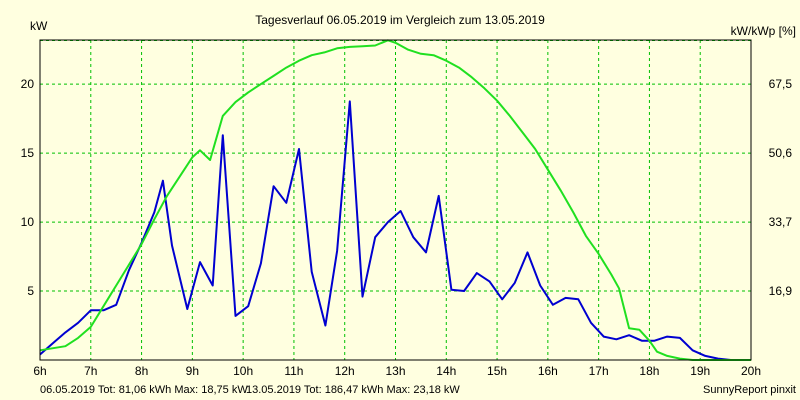  Describe the element at coordinates (28, 187) in the screenshot. I see `left-y-tick-labels: 5 10 15 20` at that location.